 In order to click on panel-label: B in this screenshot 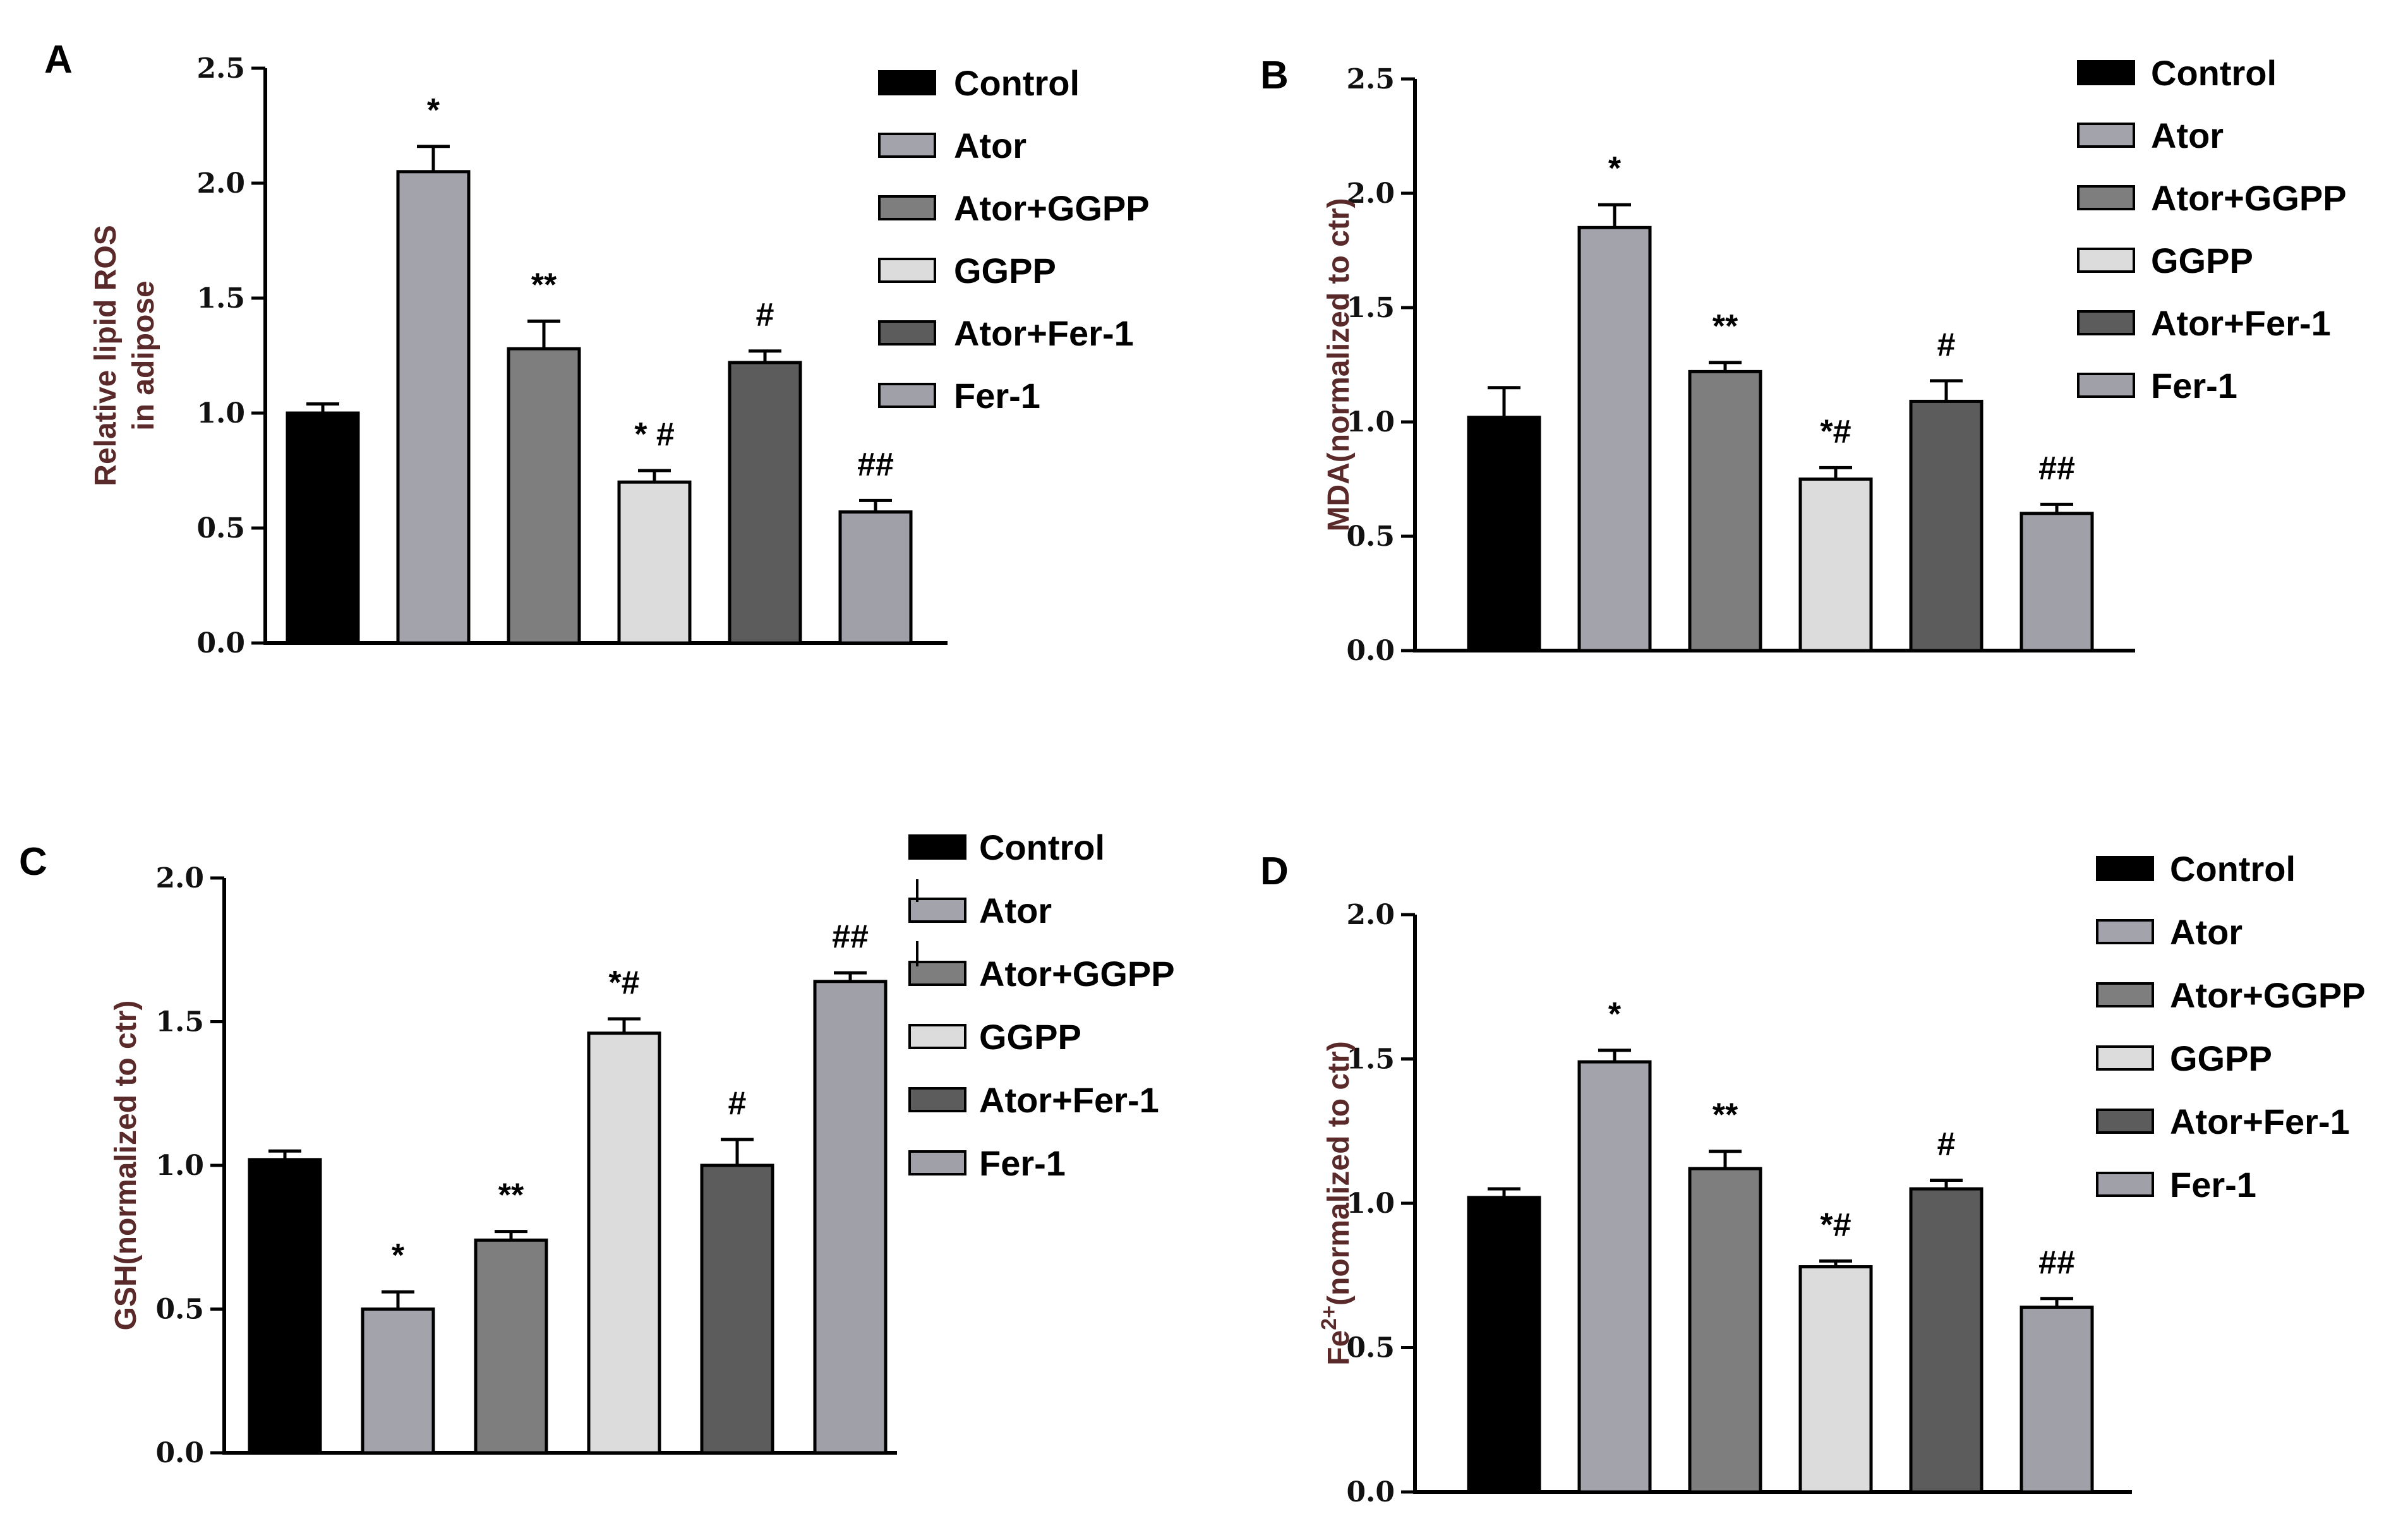, I will do `click(1274, 75)`.